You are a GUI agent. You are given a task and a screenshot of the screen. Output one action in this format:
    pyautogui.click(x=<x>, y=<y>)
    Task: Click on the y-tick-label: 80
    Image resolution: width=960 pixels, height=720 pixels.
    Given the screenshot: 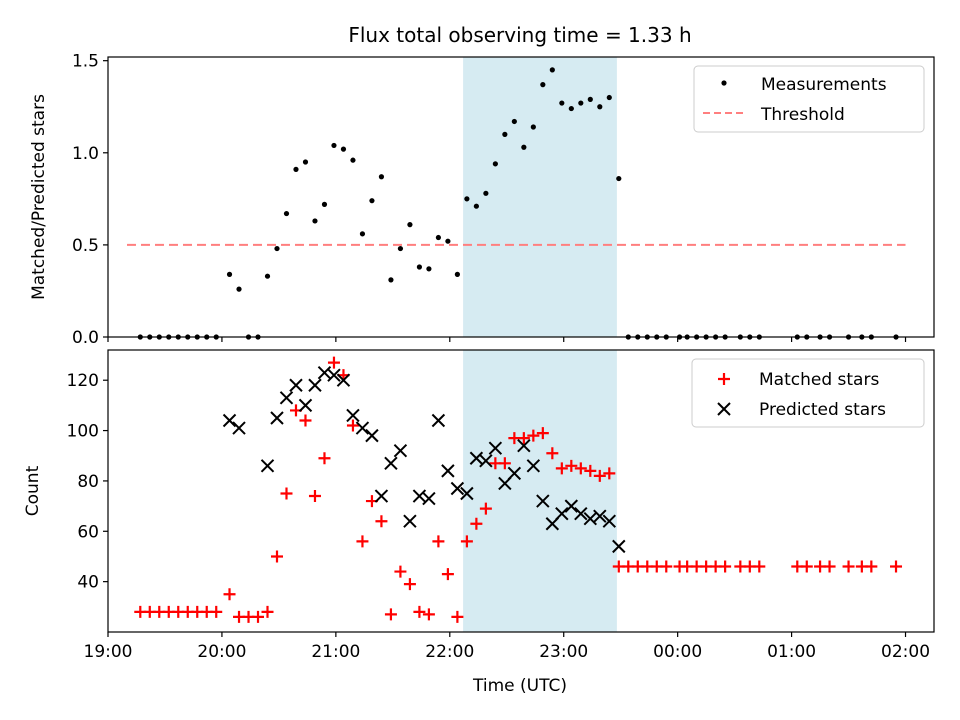 What is the action you would take?
    pyautogui.click(x=88, y=482)
    